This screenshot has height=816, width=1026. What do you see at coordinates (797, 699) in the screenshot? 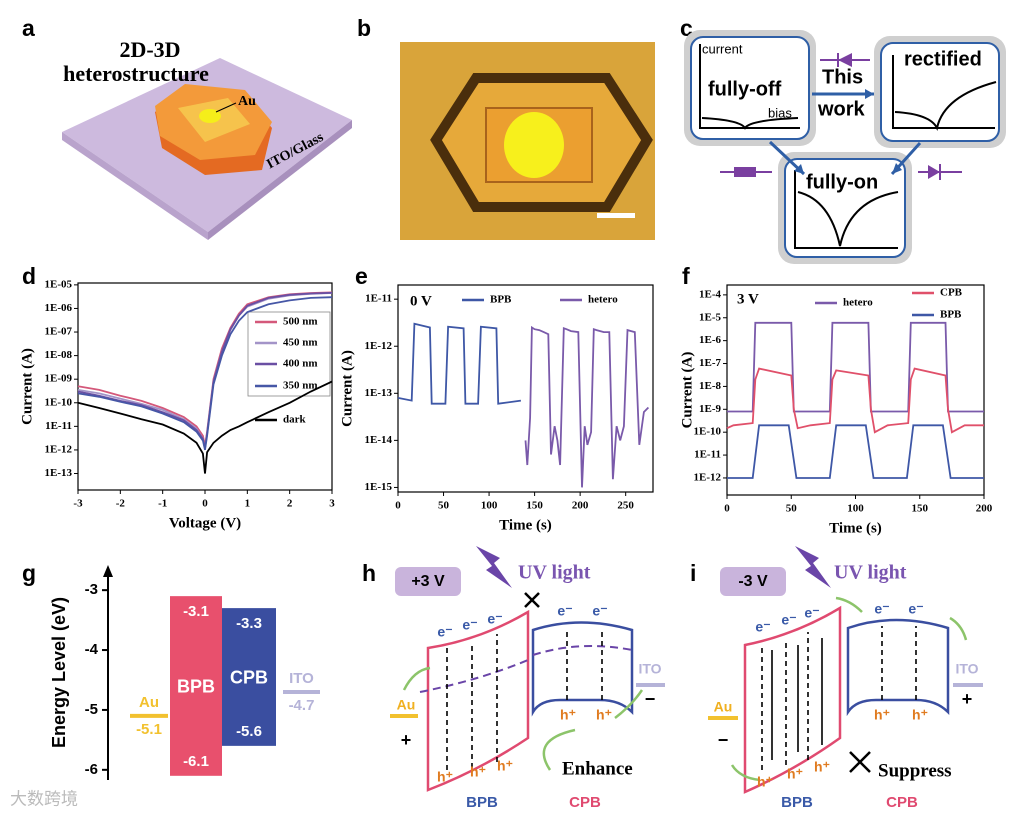
I see `drift` at bounding box center [797, 699].